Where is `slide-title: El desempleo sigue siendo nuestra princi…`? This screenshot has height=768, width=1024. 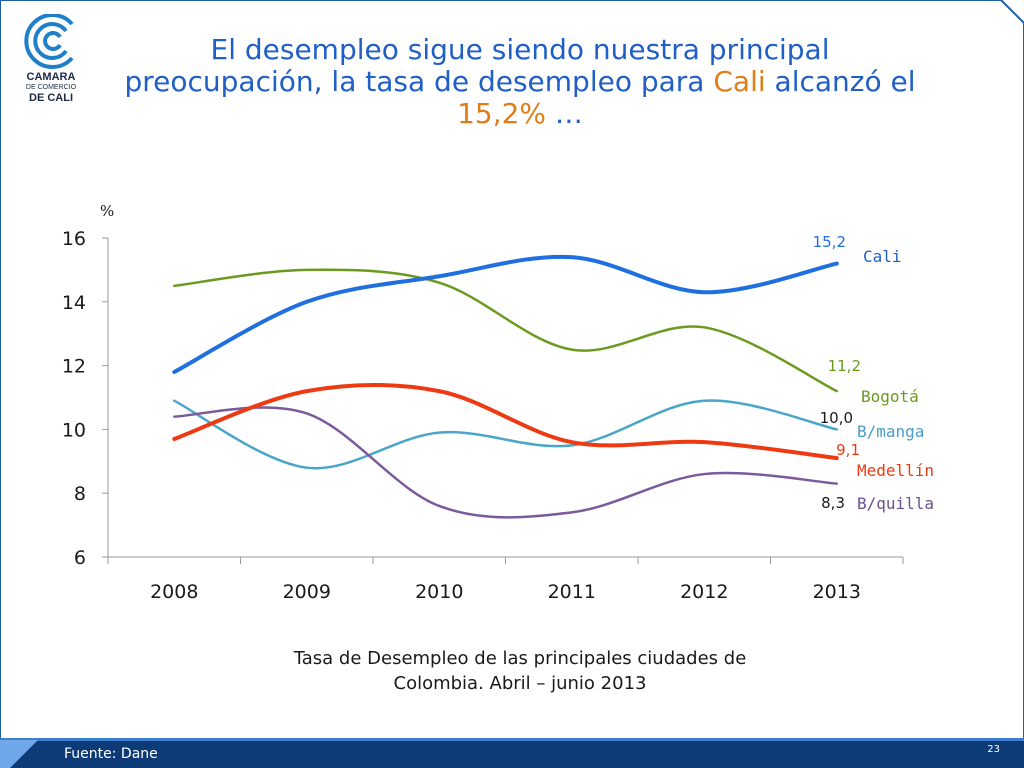 slide-title: El desempleo sigue siendo nuestra princi… is located at coordinates (520, 82).